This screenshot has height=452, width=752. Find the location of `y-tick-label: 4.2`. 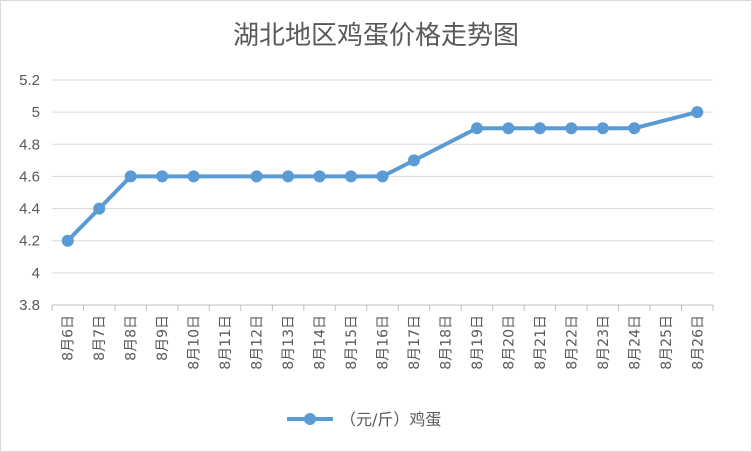

y-tick-label: 4.2 is located at coordinates (29, 241).